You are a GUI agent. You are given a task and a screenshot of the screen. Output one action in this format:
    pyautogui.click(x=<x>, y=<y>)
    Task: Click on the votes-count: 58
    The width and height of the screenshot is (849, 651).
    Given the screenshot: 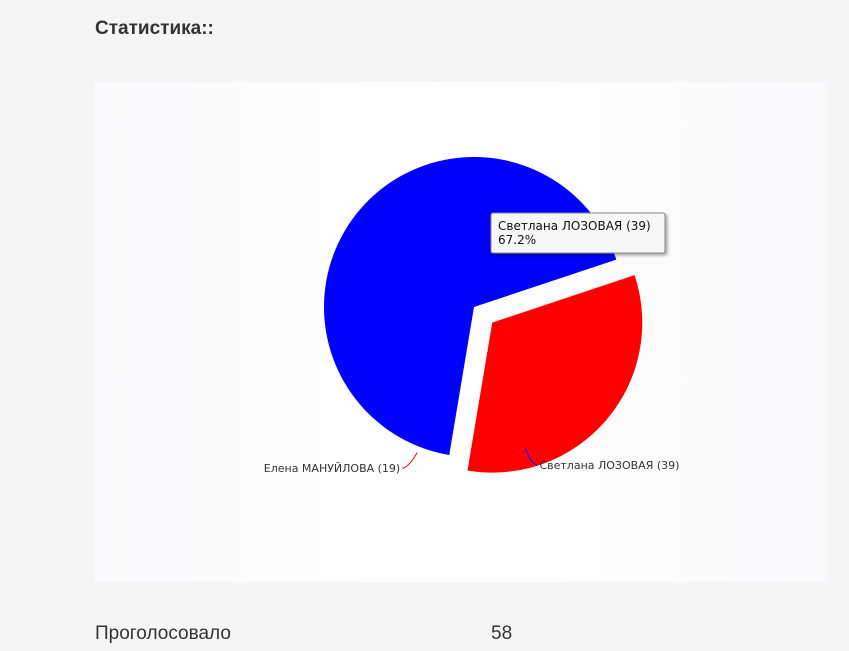 What is the action you would take?
    pyautogui.click(x=502, y=633)
    